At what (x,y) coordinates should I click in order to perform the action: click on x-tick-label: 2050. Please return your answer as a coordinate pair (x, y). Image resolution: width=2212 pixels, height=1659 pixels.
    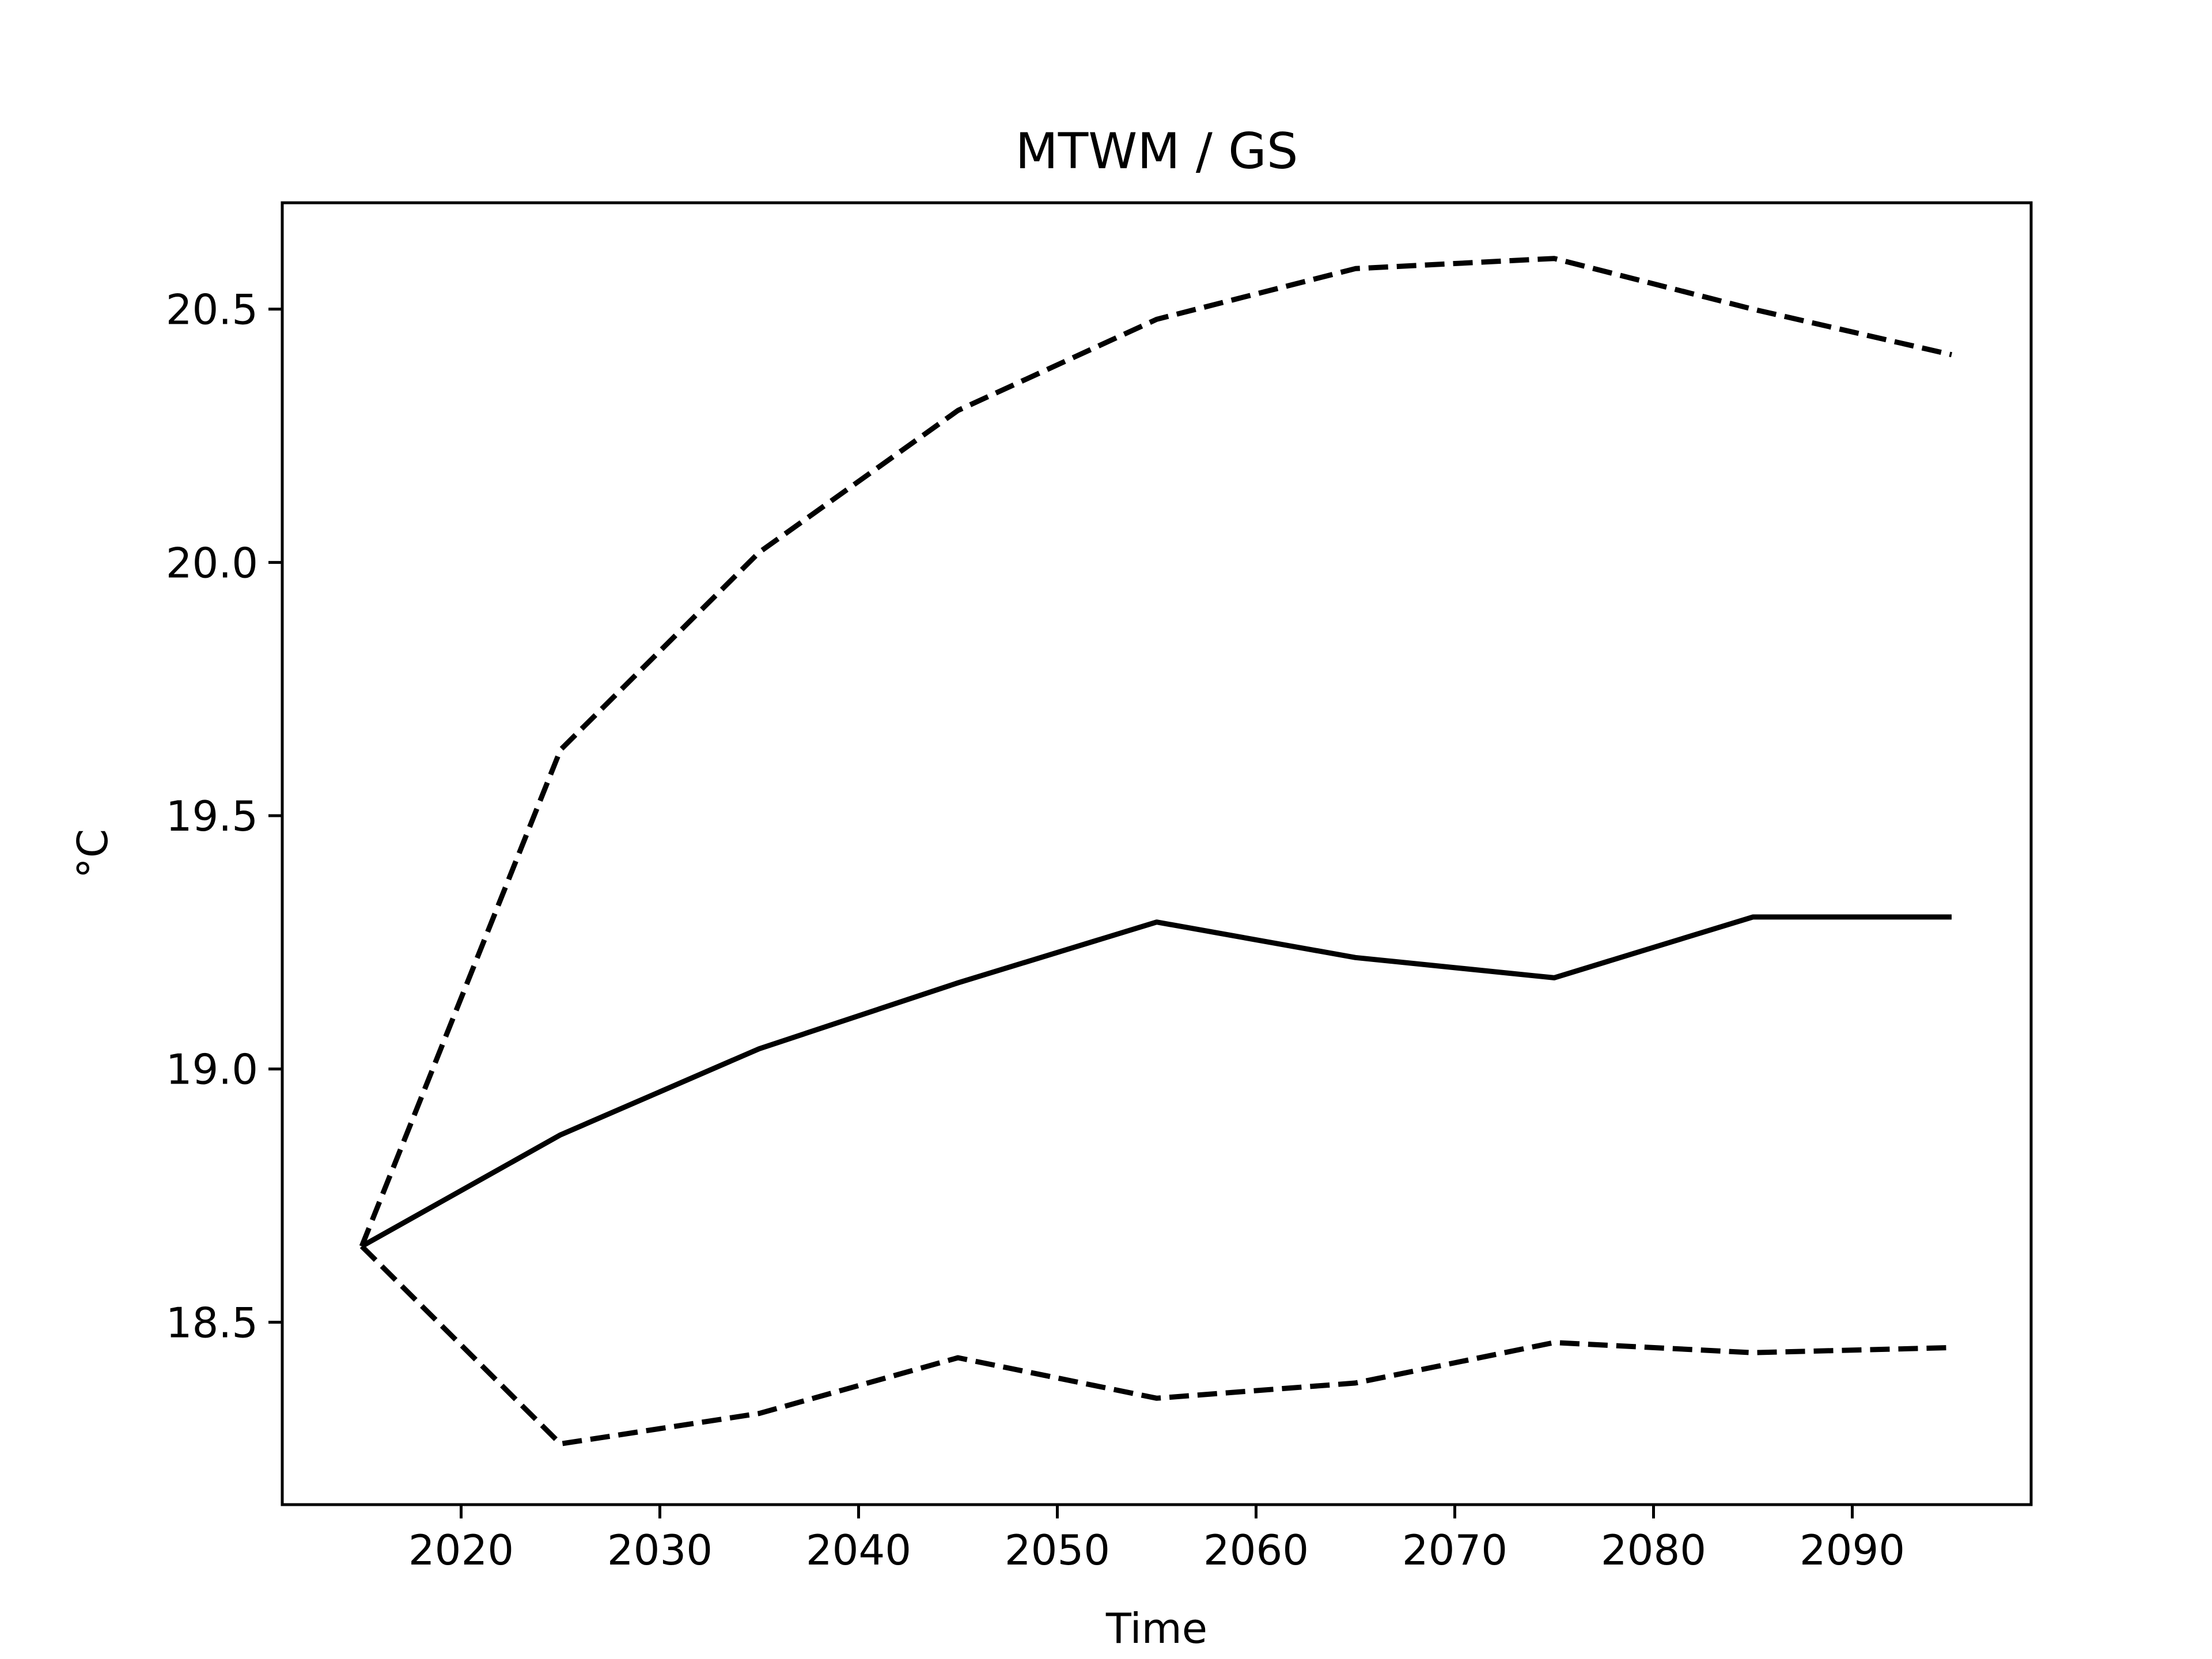
    Looking at the image, I should click on (1057, 1550).